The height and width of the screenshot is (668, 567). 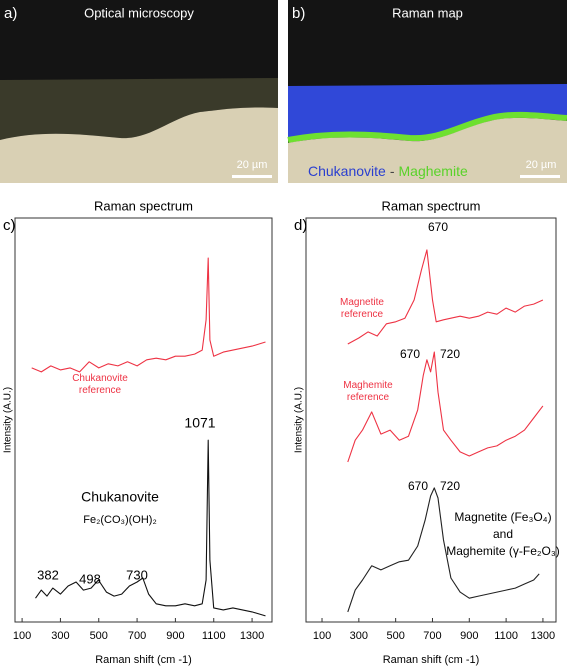 What do you see at coordinates (120, 497) in the screenshot?
I see `annotation: Chukanovite` at bounding box center [120, 497].